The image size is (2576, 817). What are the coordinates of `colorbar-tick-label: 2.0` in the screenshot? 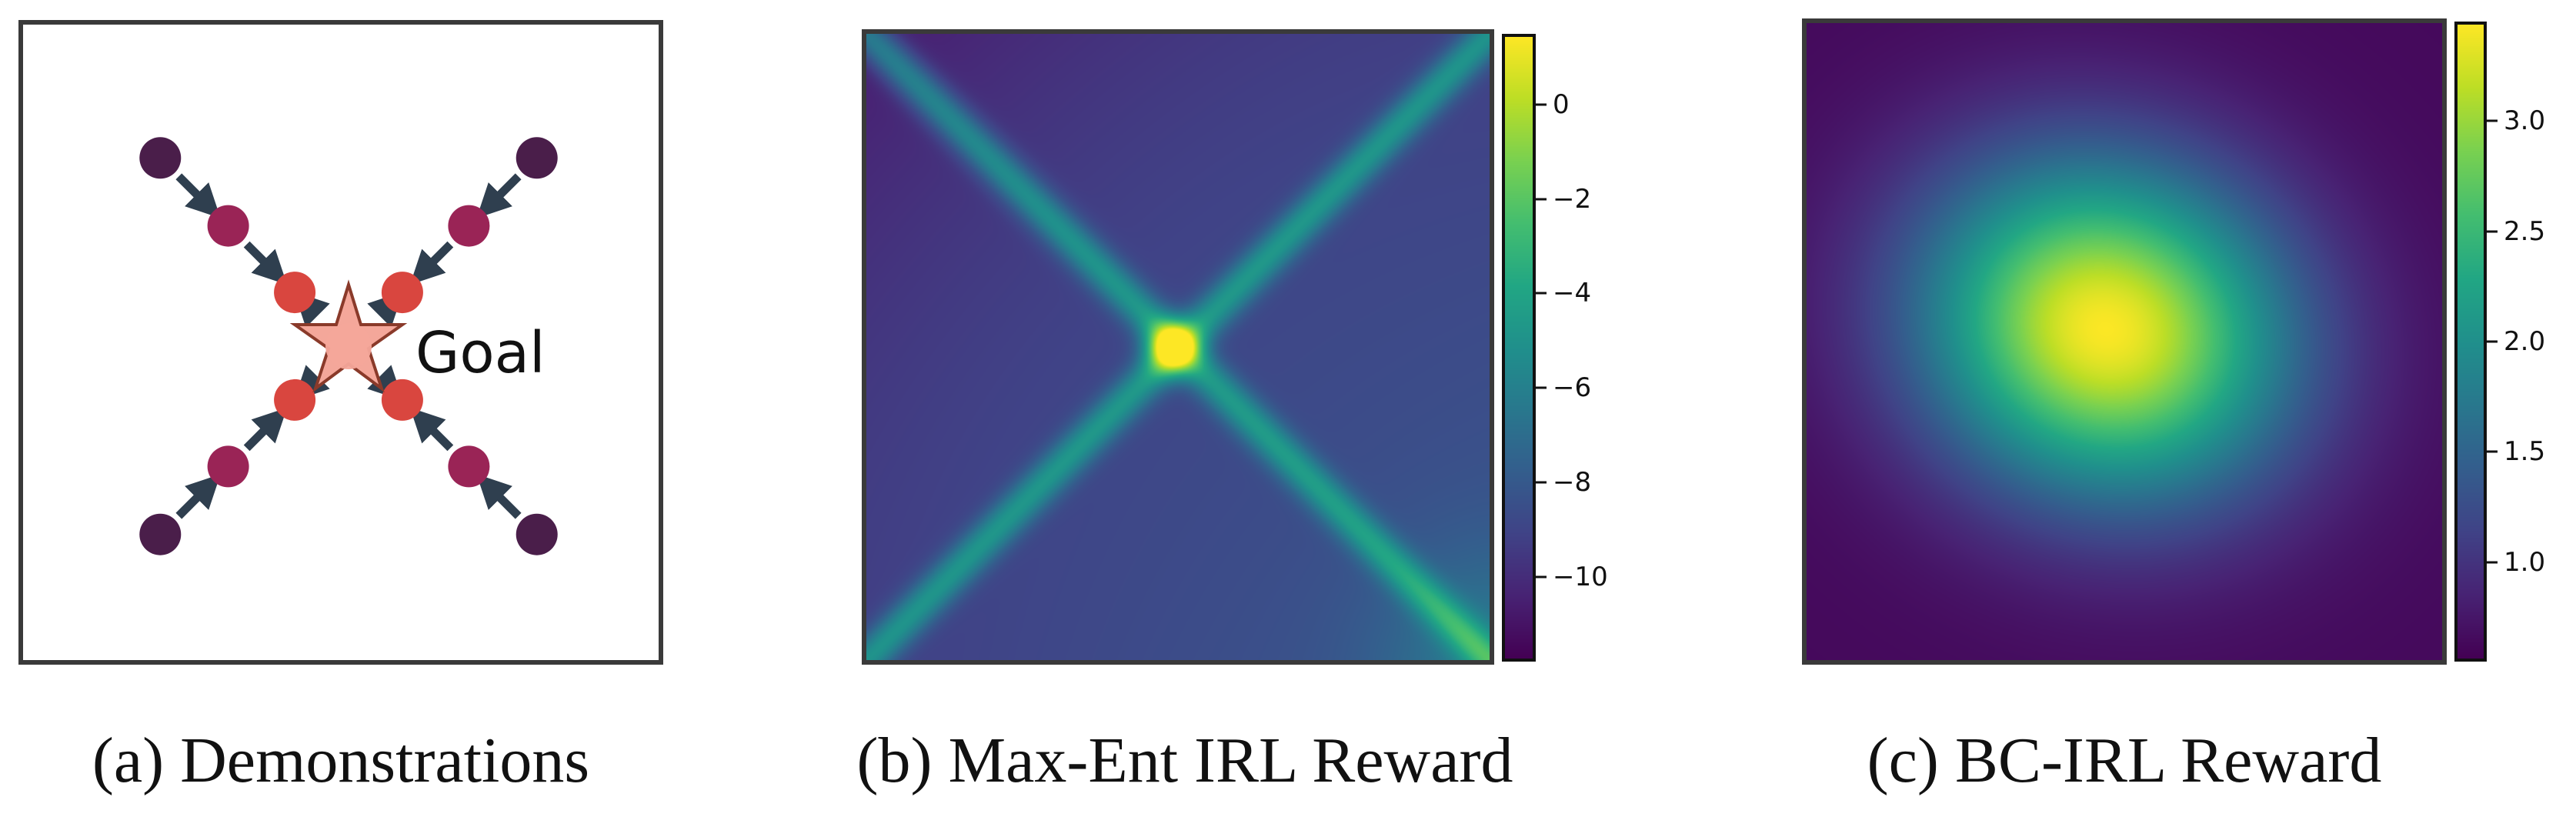 It's located at (2525, 342).